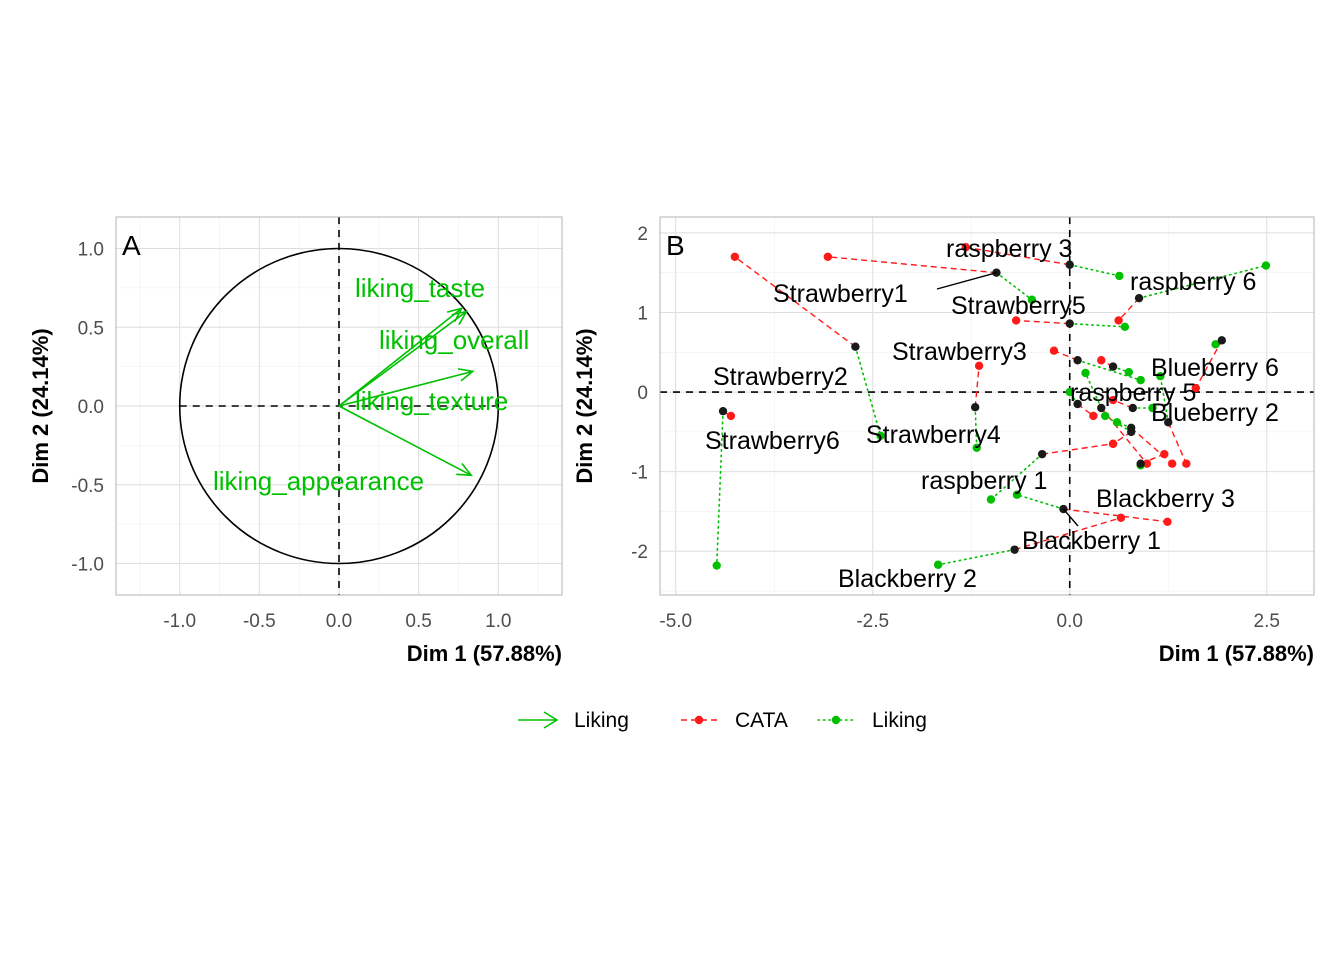 This screenshot has width=1344, height=960. What do you see at coordinates (318, 481) in the screenshot?
I see `variable-label: liking_appearance` at bounding box center [318, 481].